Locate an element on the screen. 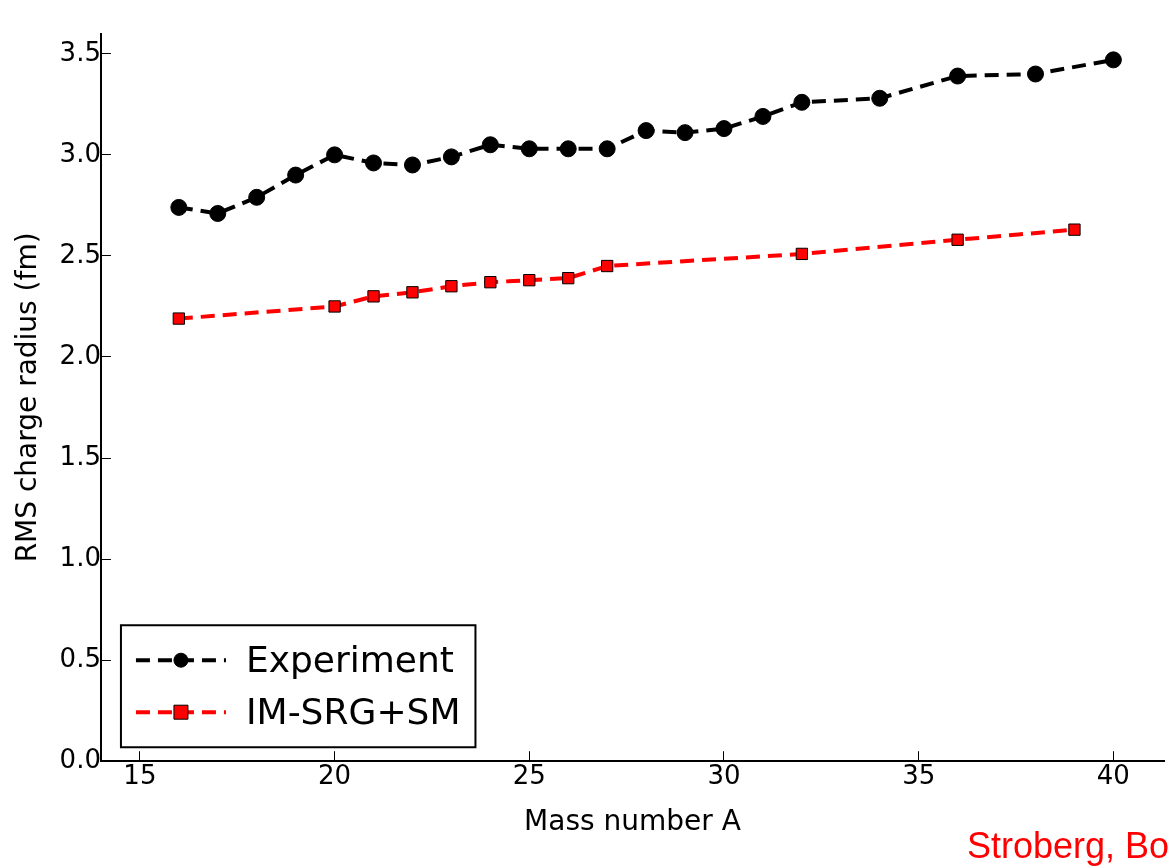 Image resolution: width=1173 pixels, height=868 pixels. legend-label: Experiment is located at coordinates (349, 659).